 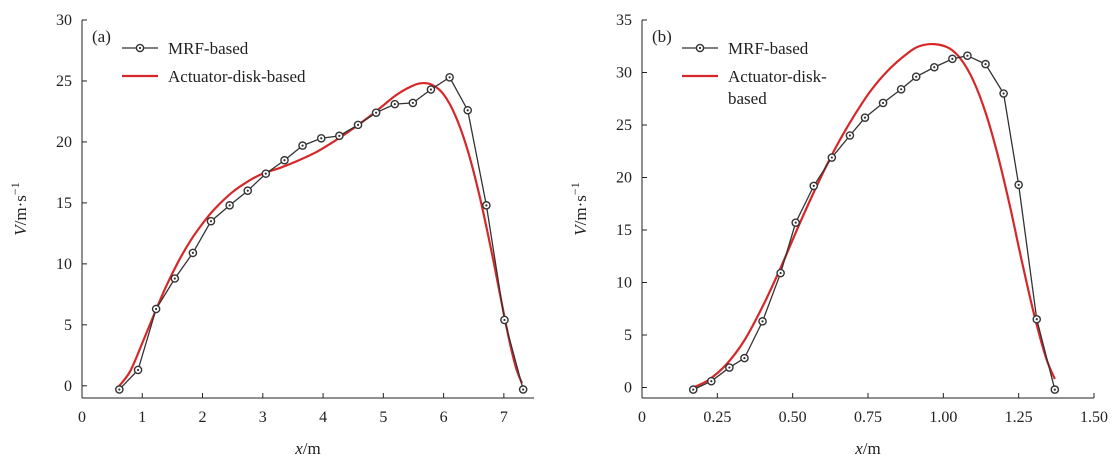 I want to click on x-tick-label: 6, so click(x=444, y=417).